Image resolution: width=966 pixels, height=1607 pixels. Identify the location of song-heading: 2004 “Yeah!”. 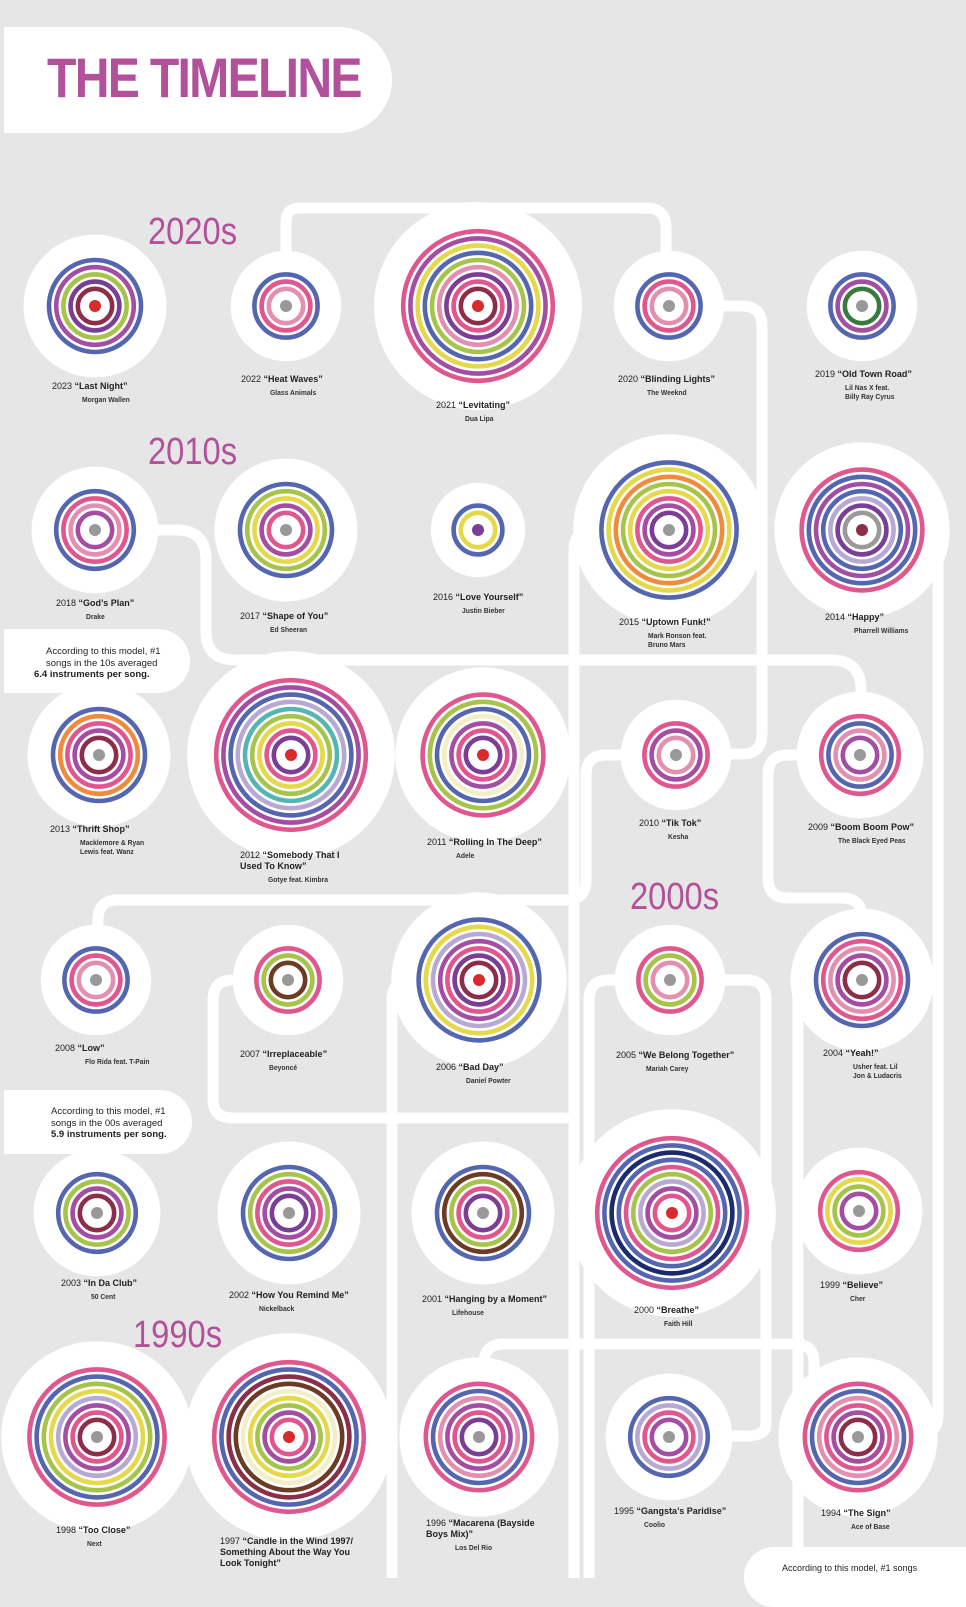
(865, 1053).